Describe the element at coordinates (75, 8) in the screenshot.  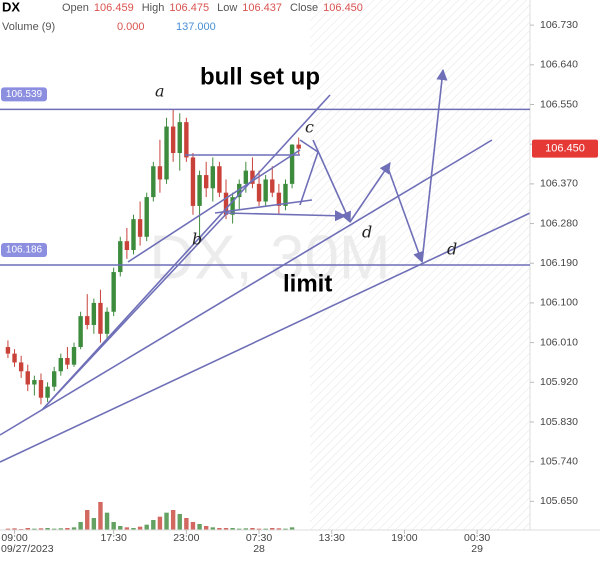
I see `legend-label: Open` at that location.